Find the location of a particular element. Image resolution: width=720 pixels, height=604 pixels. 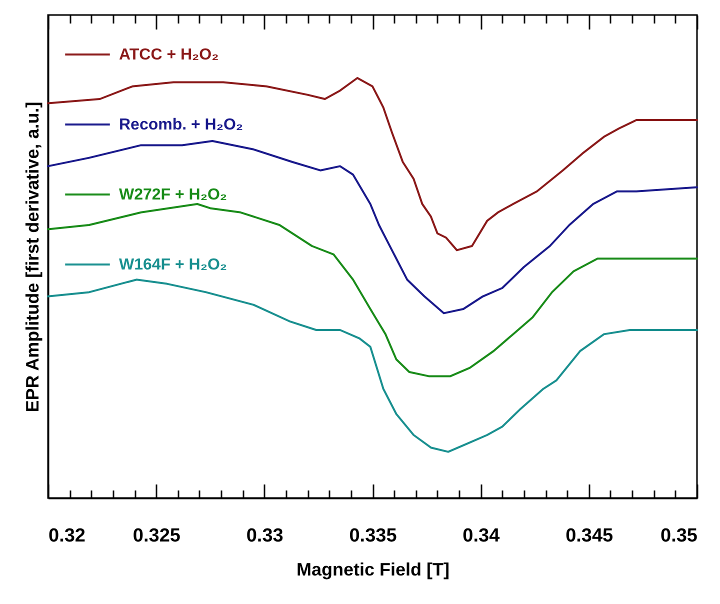

legend-label: ATCC + H₂O₂ is located at coordinates (169, 55).